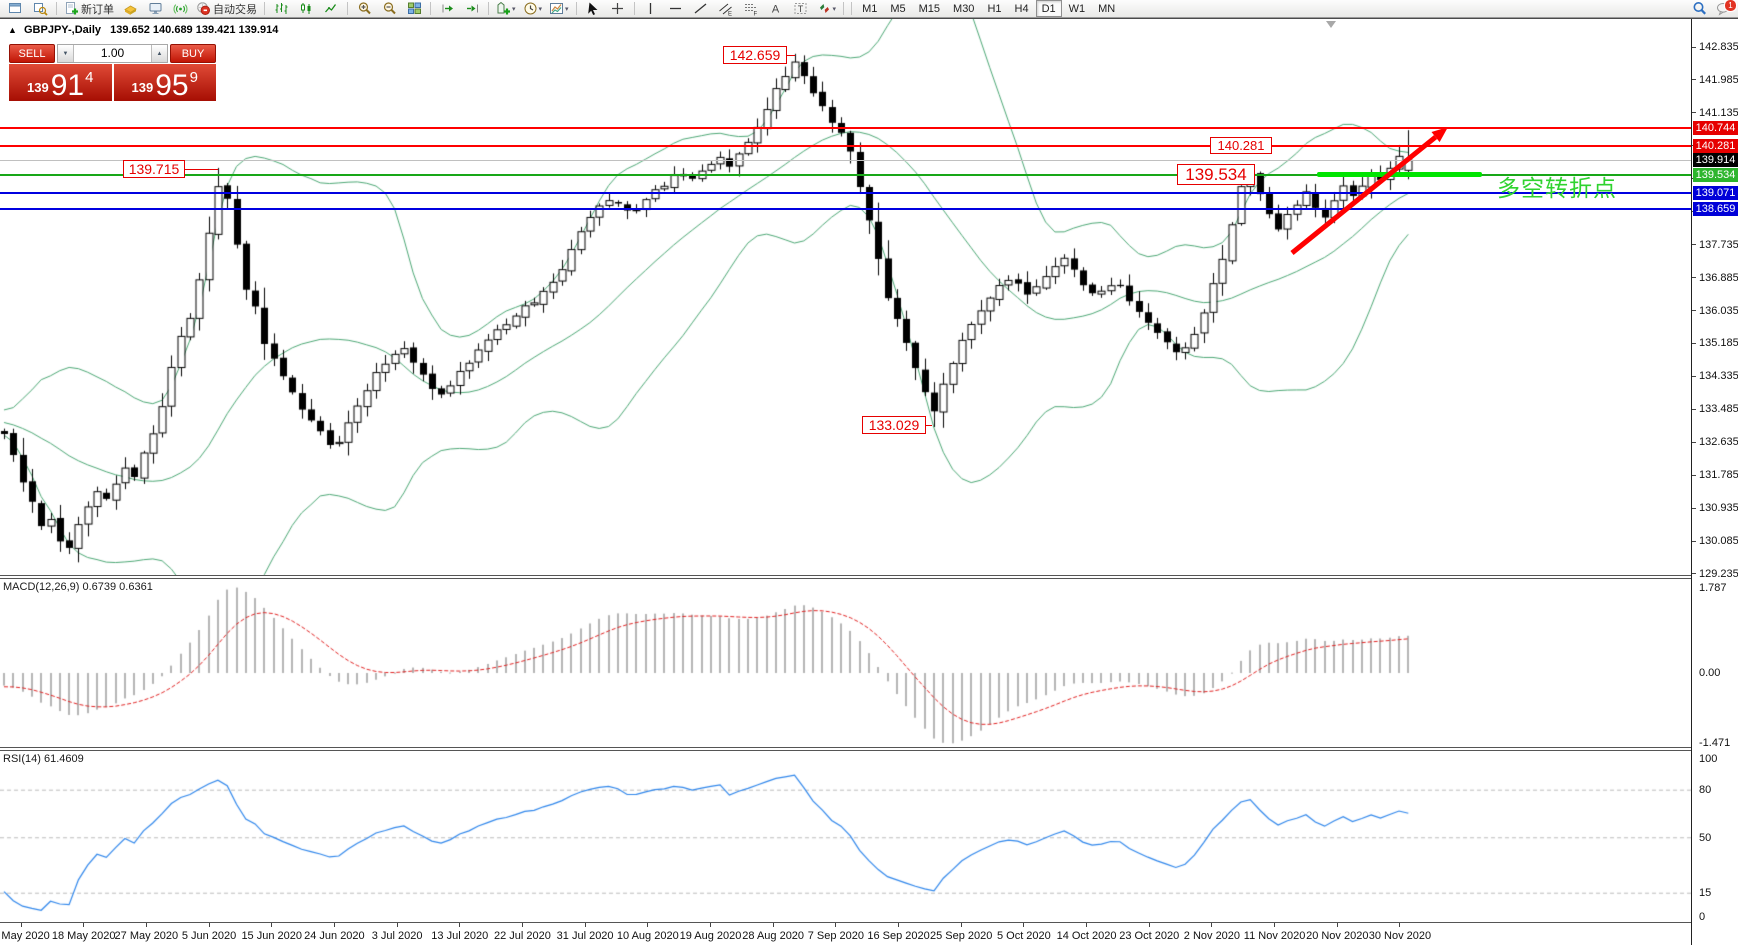  What do you see at coordinates (1107, 8) in the screenshot?
I see `timeframe-mn-button: MN` at bounding box center [1107, 8].